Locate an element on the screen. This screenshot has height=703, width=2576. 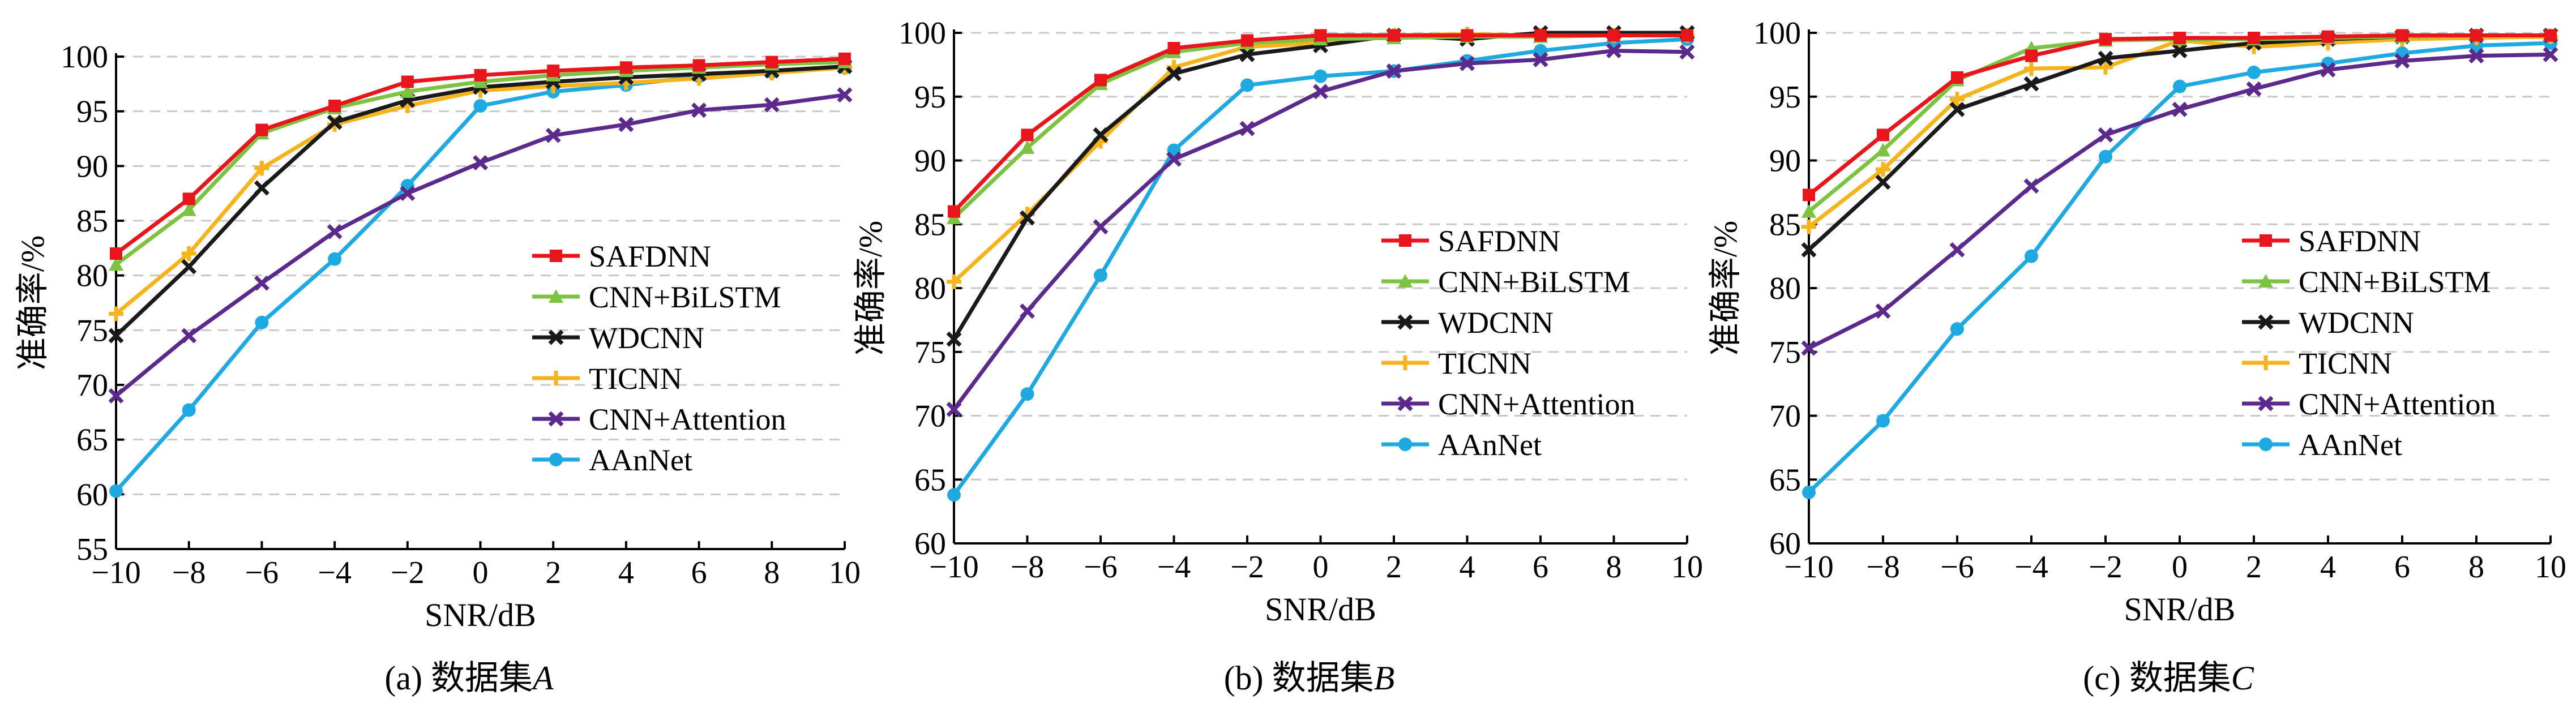
legend-label: CNN+BiLSTM is located at coordinates (2395, 282).